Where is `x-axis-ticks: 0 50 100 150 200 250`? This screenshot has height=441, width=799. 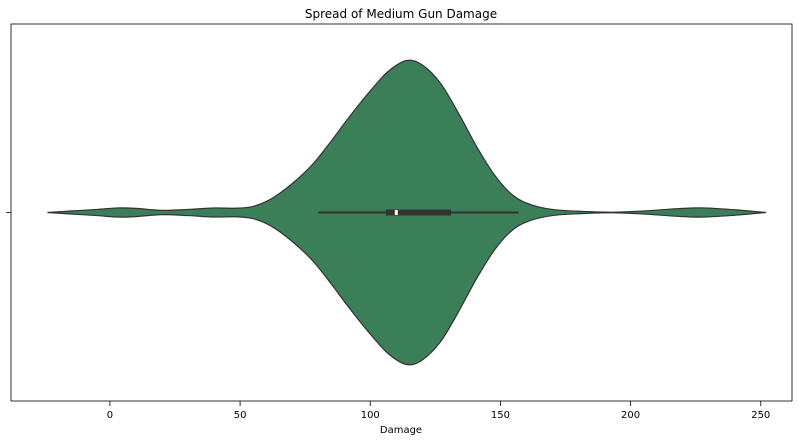
x-axis-ticks: 0 50 100 150 200 250 is located at coordinates (438, 411).